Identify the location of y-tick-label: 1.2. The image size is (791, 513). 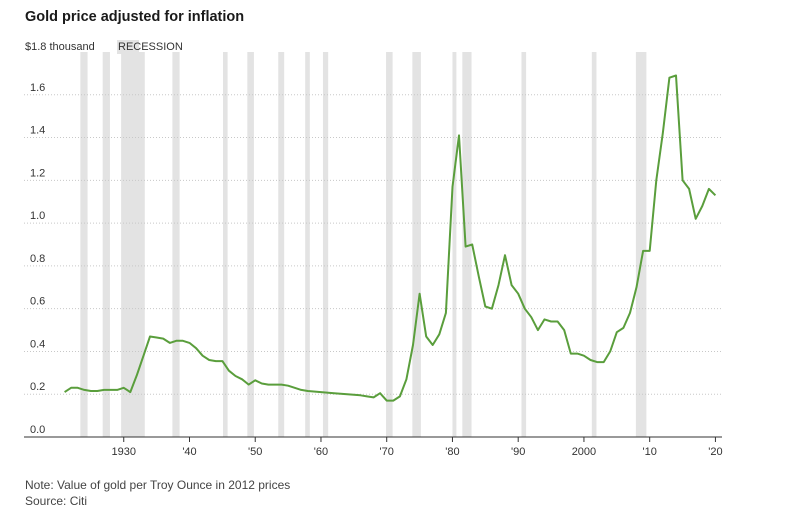
(37, 173).